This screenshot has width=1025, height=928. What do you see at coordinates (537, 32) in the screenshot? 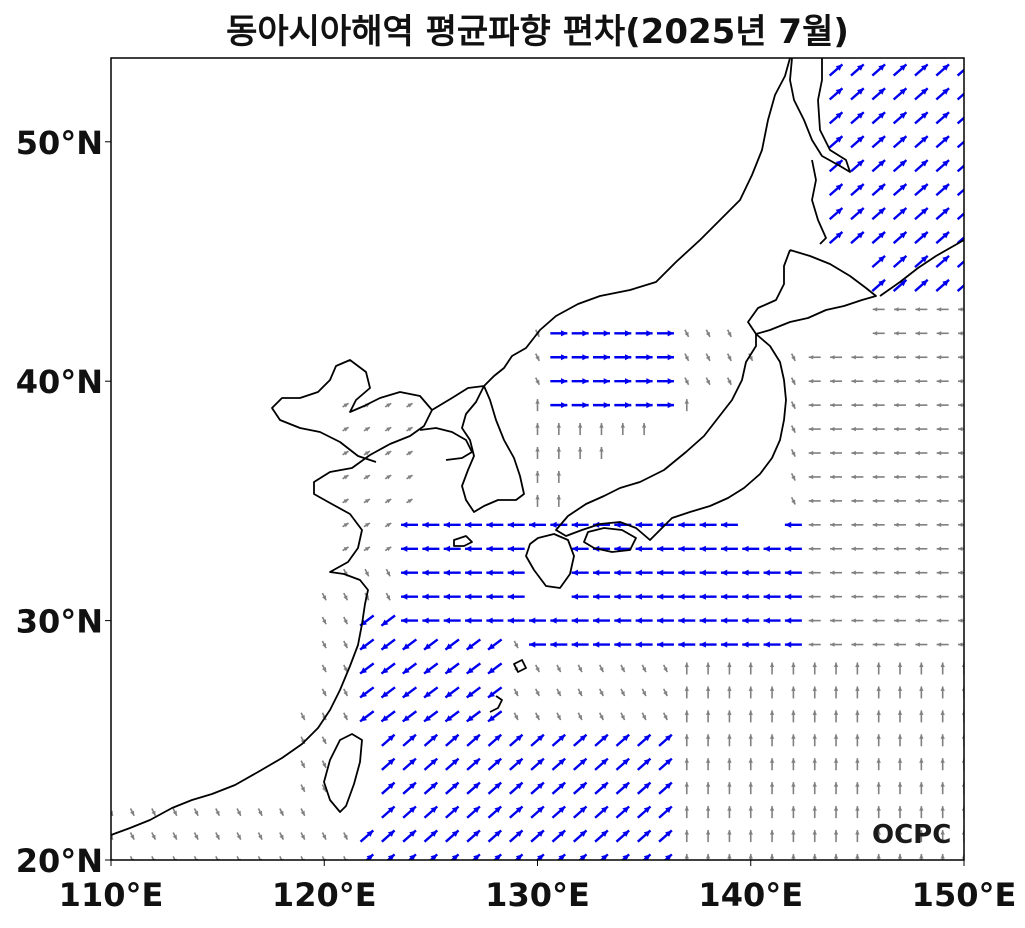
I see `map-title: 동아시아해역 평균파향 편차(2025년 7월)` at bounding box center [537, 32].